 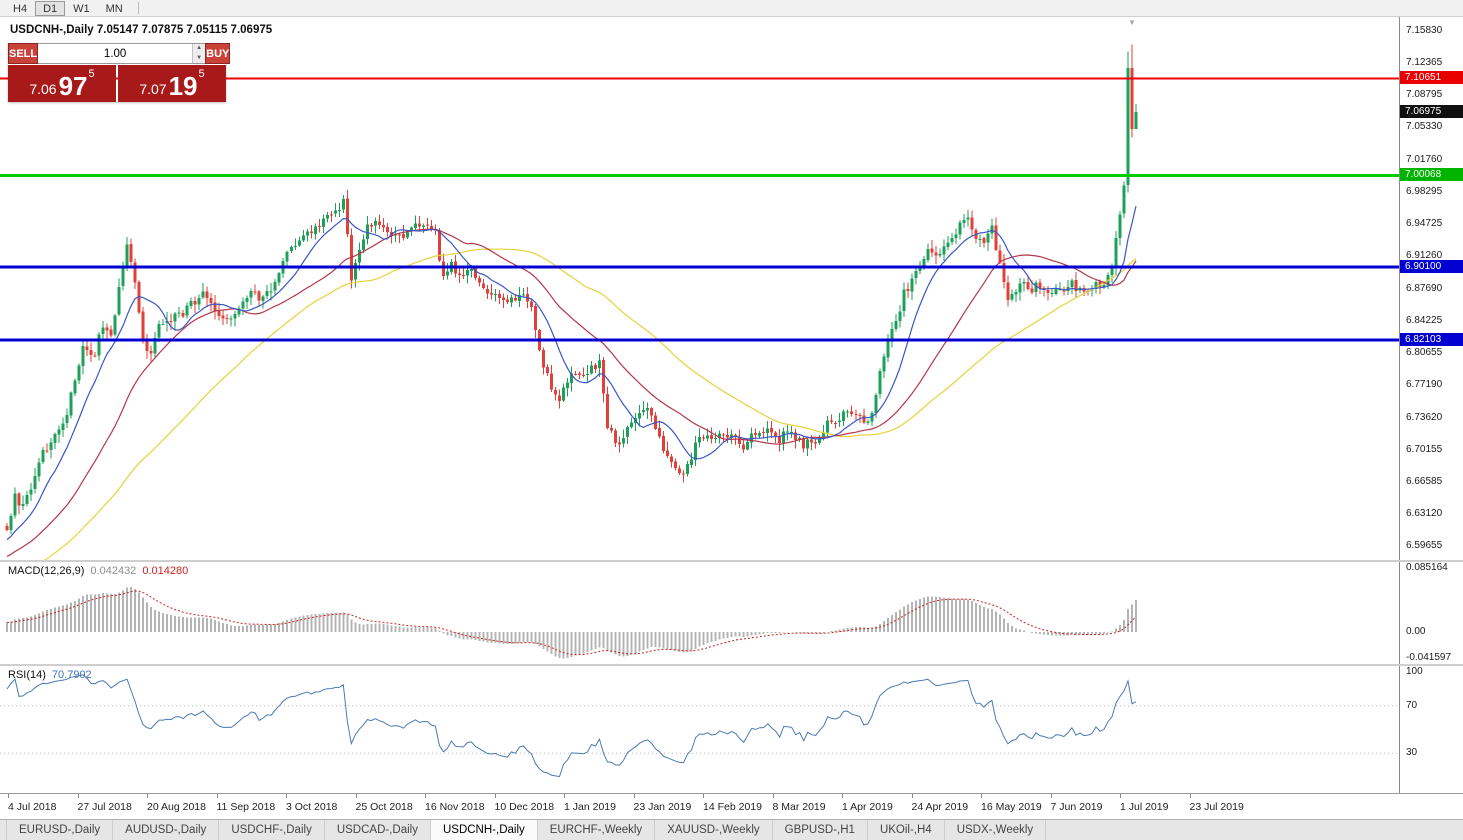 I want to click on chart-tab-eurchf-weekly: EURCHF-,Weekly, so click(x=597, y=830).